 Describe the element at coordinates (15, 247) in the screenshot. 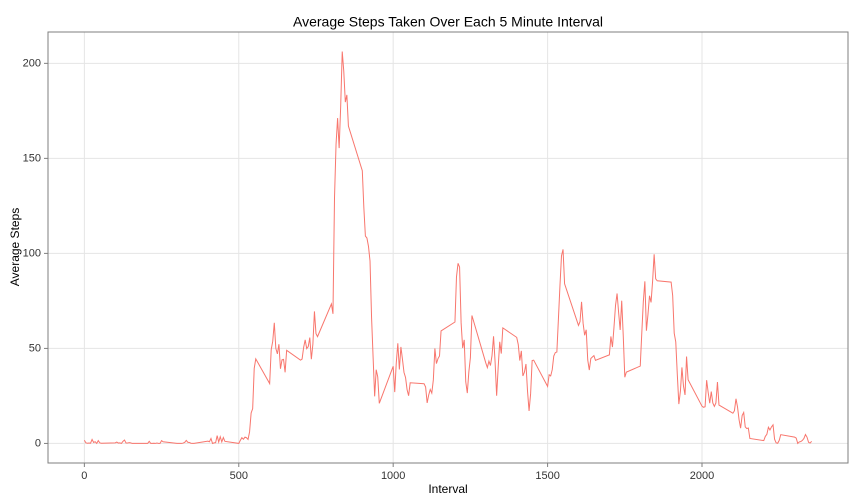

I see `y-axis-title: Average Steps` at that location.